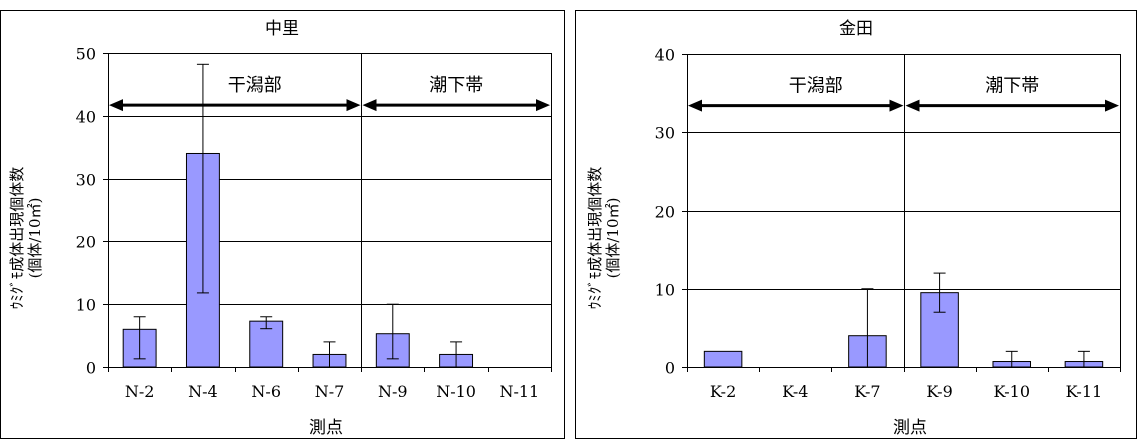 The image size is (1138, 439). I want to click on x-tick-label: K-9, so click(939, 391).